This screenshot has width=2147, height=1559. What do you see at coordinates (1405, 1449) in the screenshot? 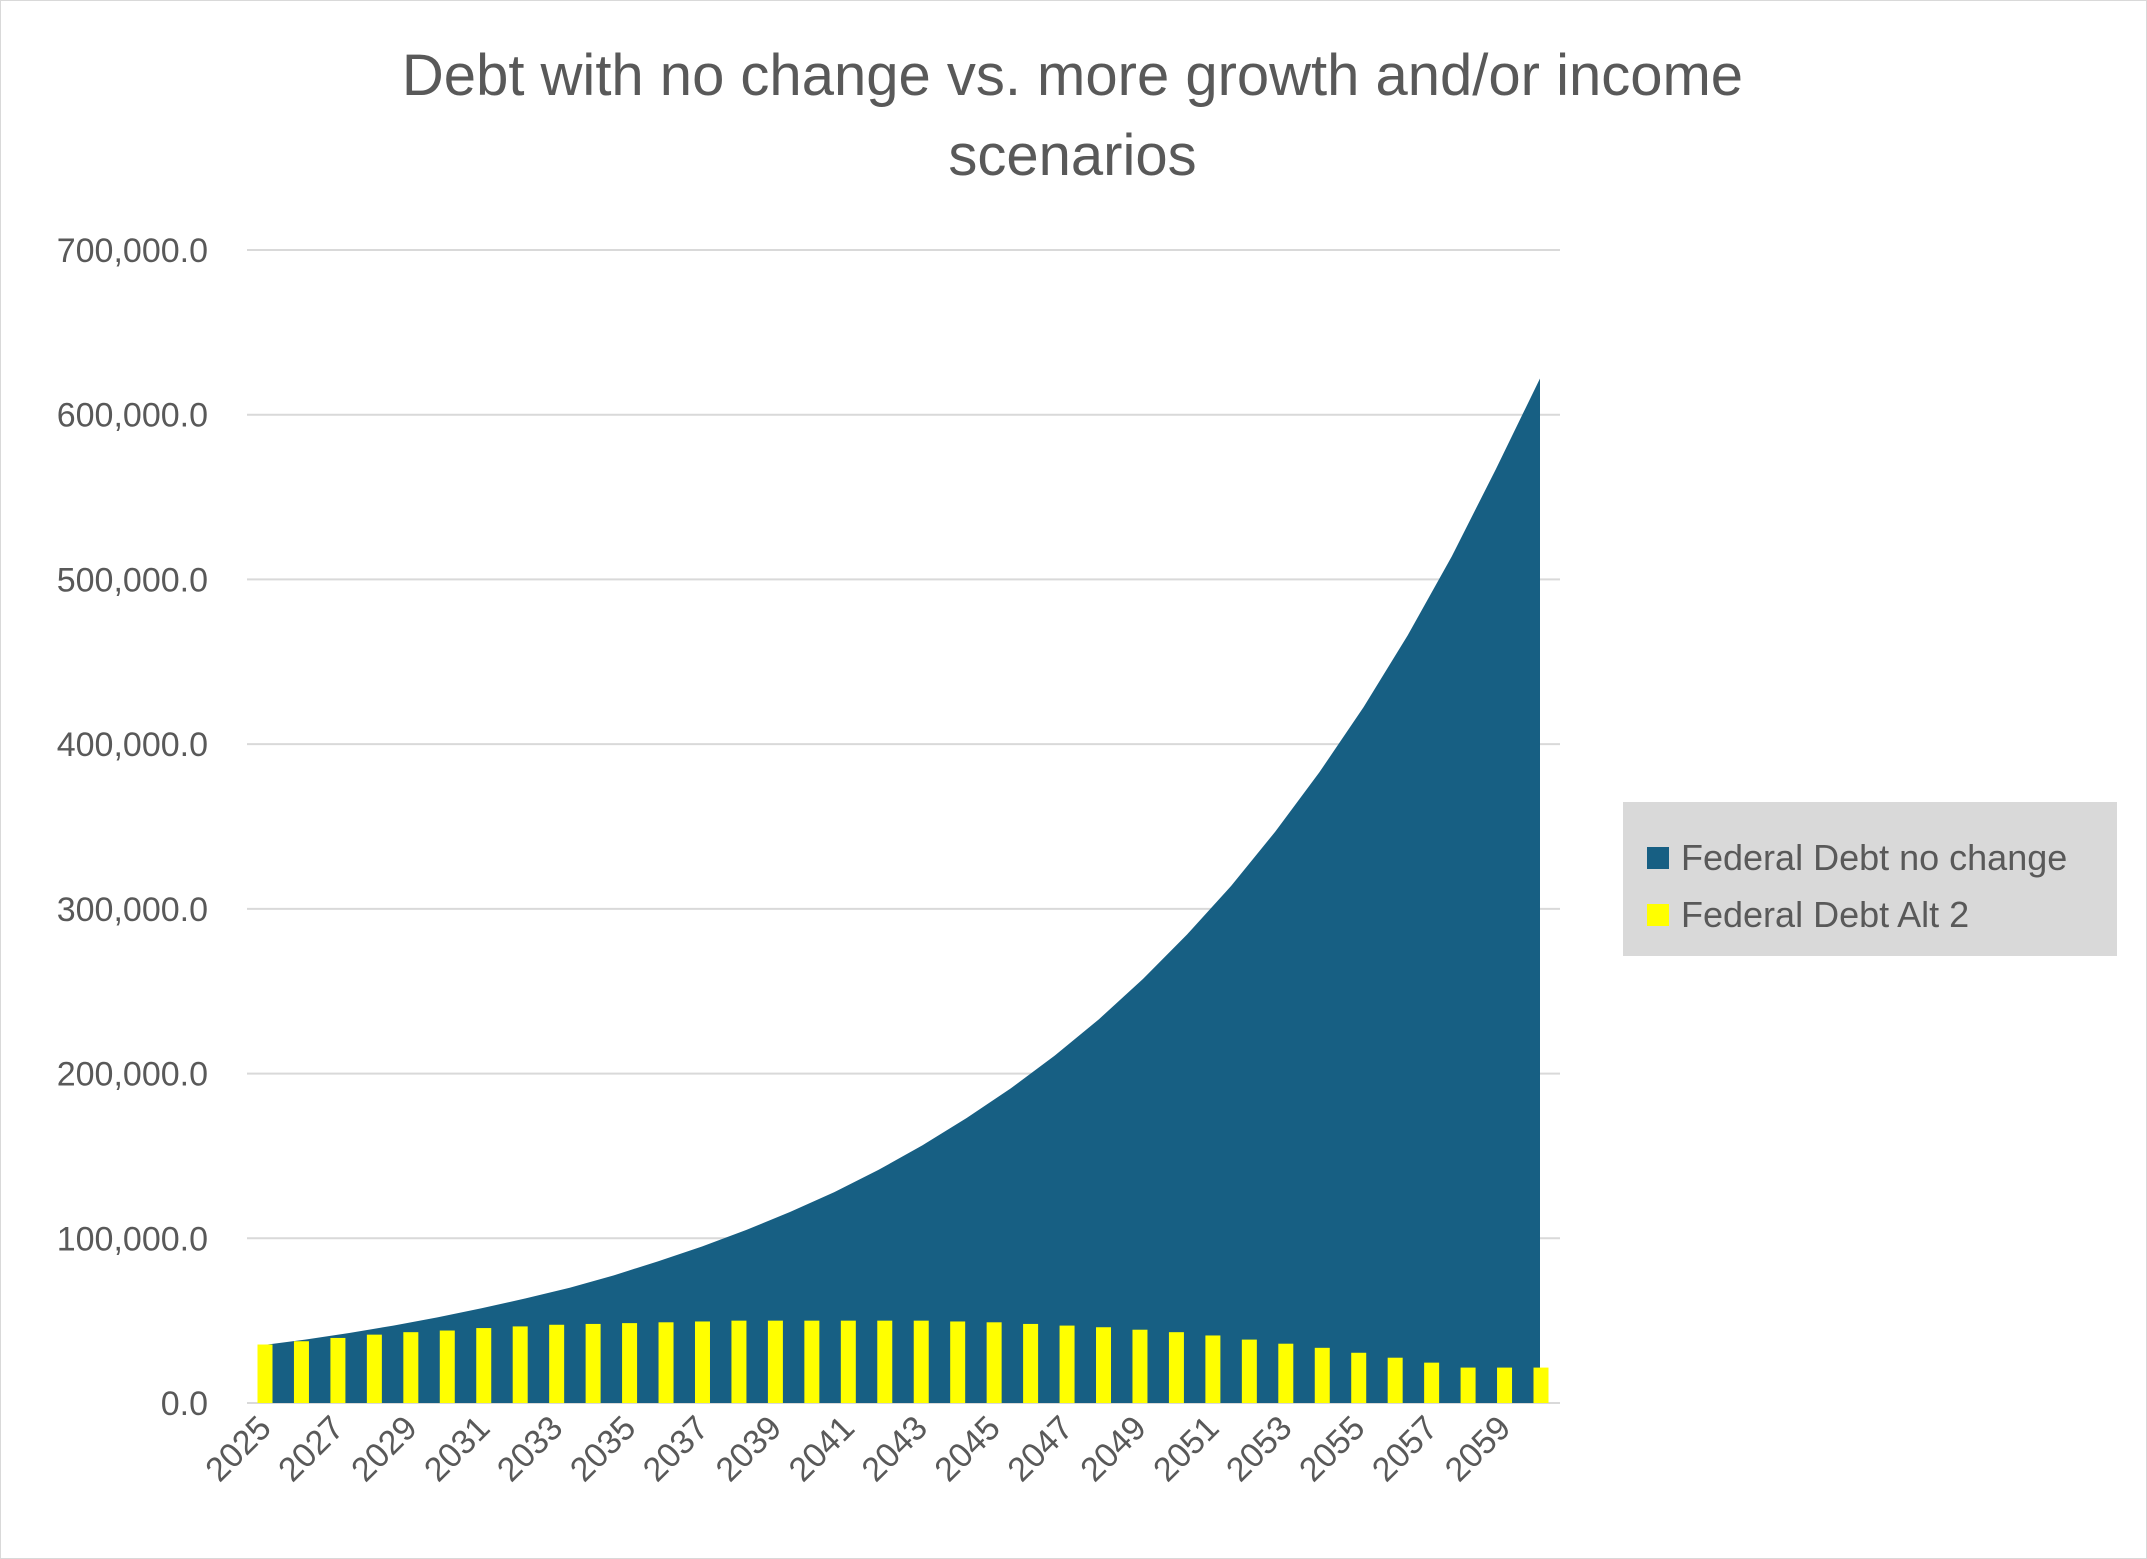
I see `x-tick-label: 2057` at bounding box center [1405, 1449].